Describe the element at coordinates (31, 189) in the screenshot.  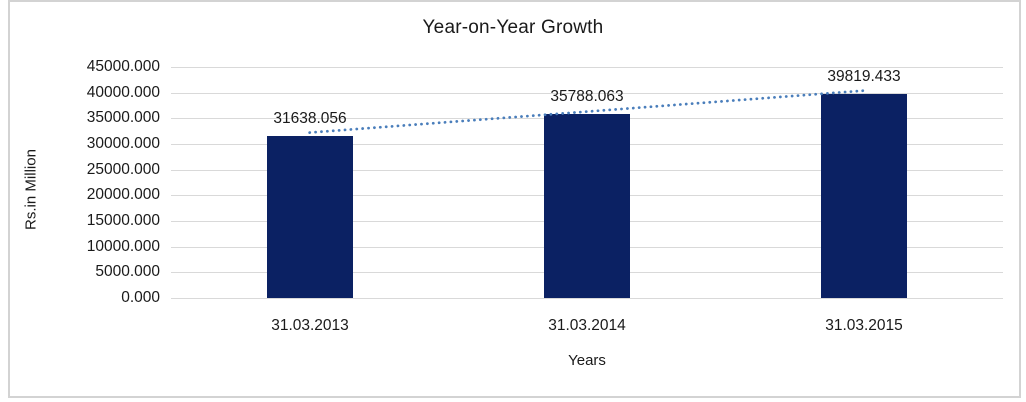
I see `y-axis-title: Rs.in Million` at that location.